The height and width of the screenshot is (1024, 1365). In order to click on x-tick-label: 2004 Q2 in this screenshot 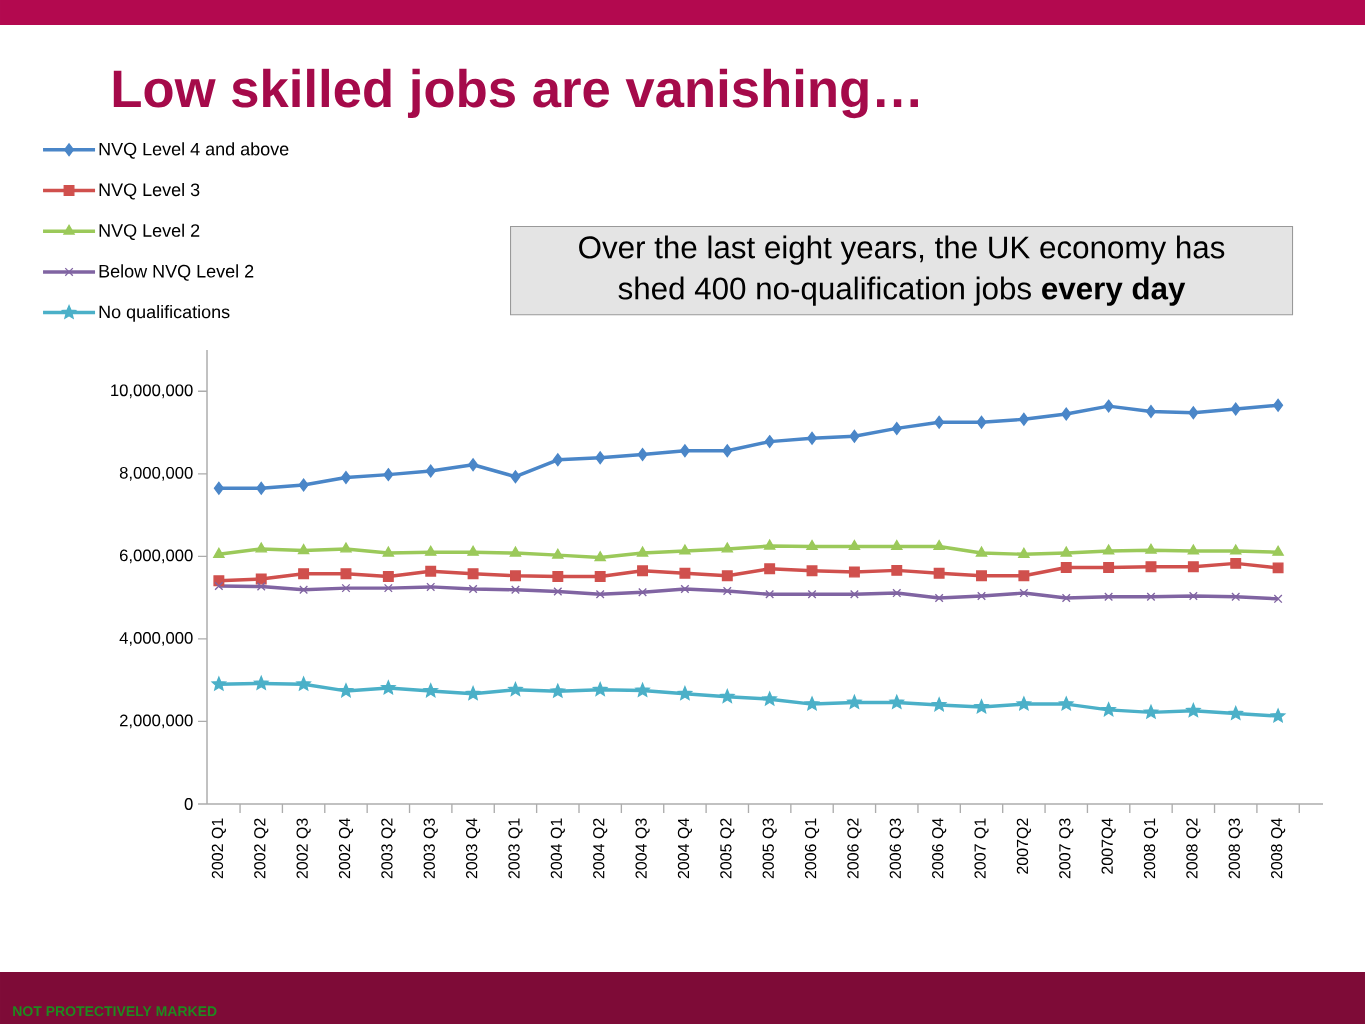, I will do `click(600, 848)`.